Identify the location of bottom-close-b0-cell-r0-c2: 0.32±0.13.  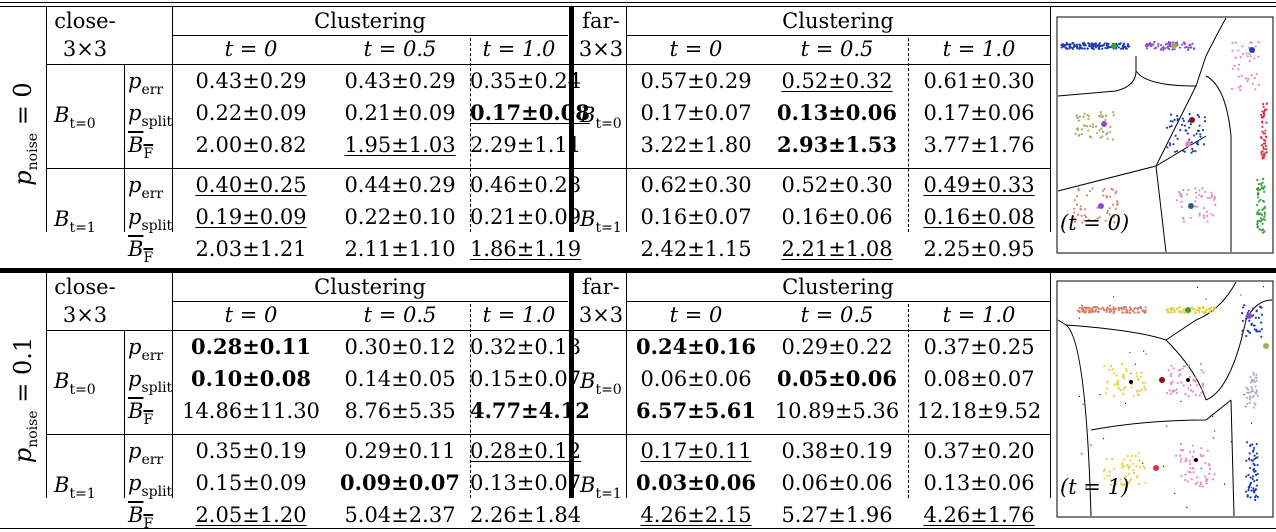
(526, 347).